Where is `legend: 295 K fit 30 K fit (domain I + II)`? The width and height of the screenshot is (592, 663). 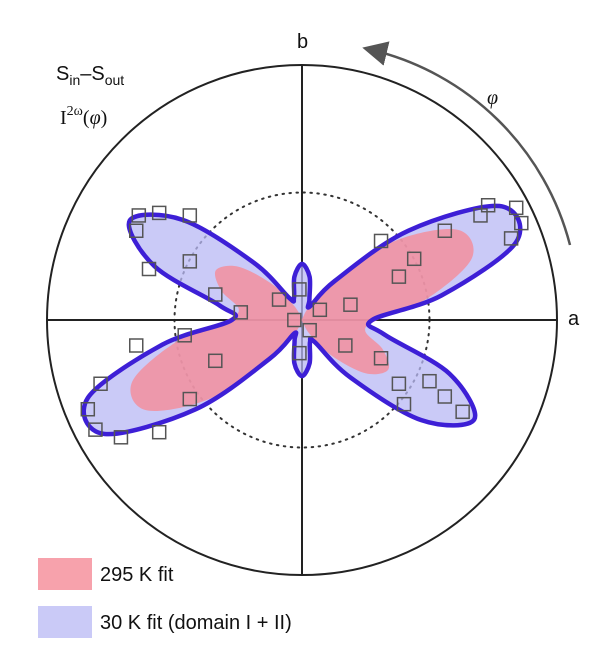
legend: 295 K fit 30 K fit (domain I + II) is located at coordinates (165, 598).